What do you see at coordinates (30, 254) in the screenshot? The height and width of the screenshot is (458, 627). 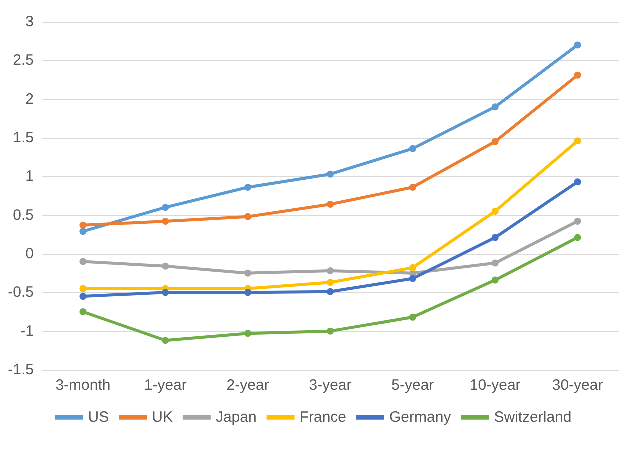 I see `y-tick-label: 0` at bounding box center [30, 254].